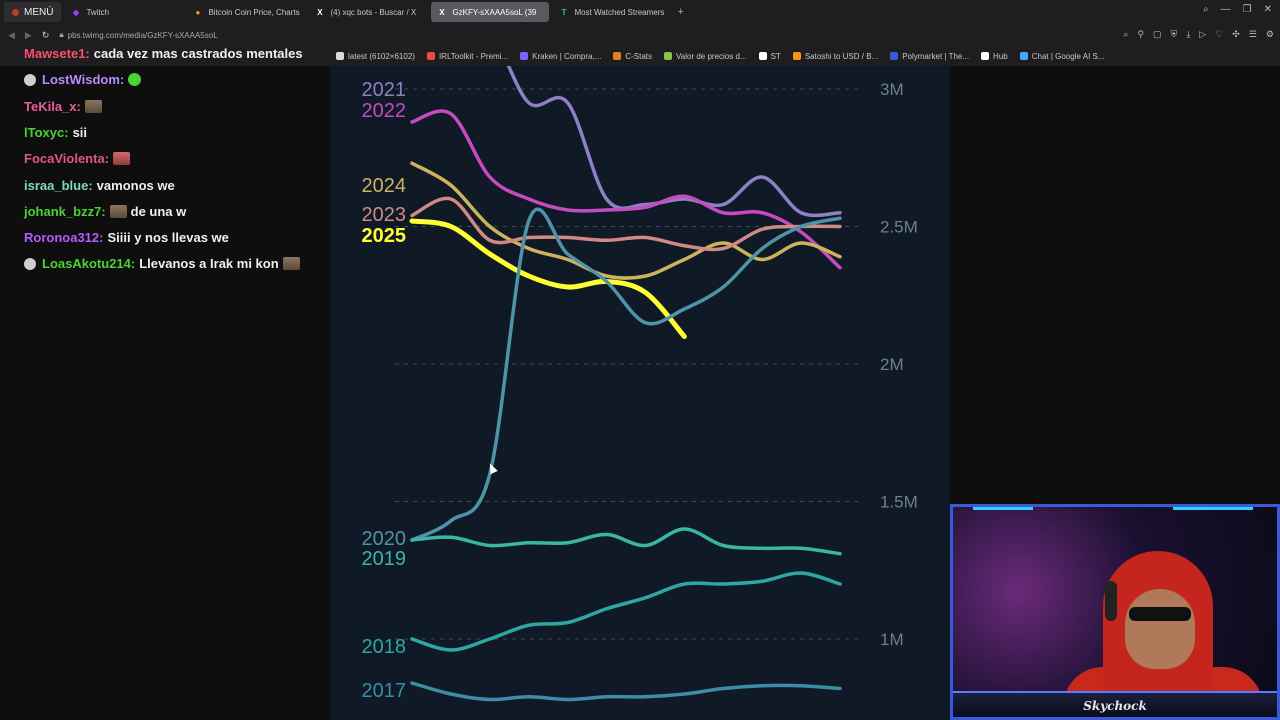  What do you see at coordinates (138, 35) in the screenshot?
I see `url-field: 🔒︎ pbs.twimg.com/media/GzKFY-sXAAA5soL` at bounding box center [138, 35].